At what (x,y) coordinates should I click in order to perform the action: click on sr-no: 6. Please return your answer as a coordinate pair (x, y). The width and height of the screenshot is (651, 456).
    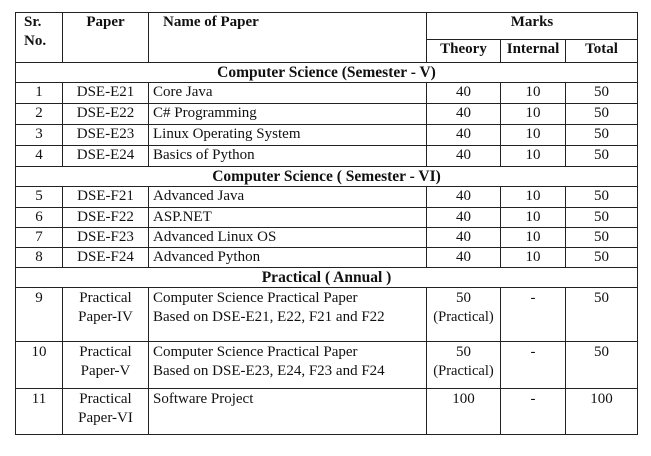
    Looking at the image, I should click on (39, 217).